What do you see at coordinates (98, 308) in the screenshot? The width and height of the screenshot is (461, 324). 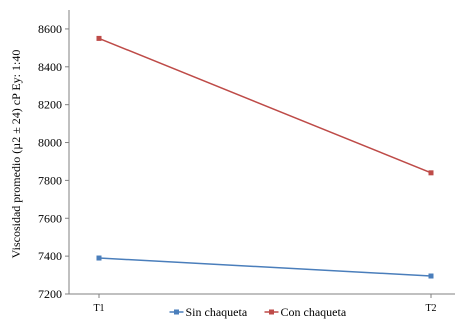 I see `x-tick-label: T1` at bounding box center [98, 308].